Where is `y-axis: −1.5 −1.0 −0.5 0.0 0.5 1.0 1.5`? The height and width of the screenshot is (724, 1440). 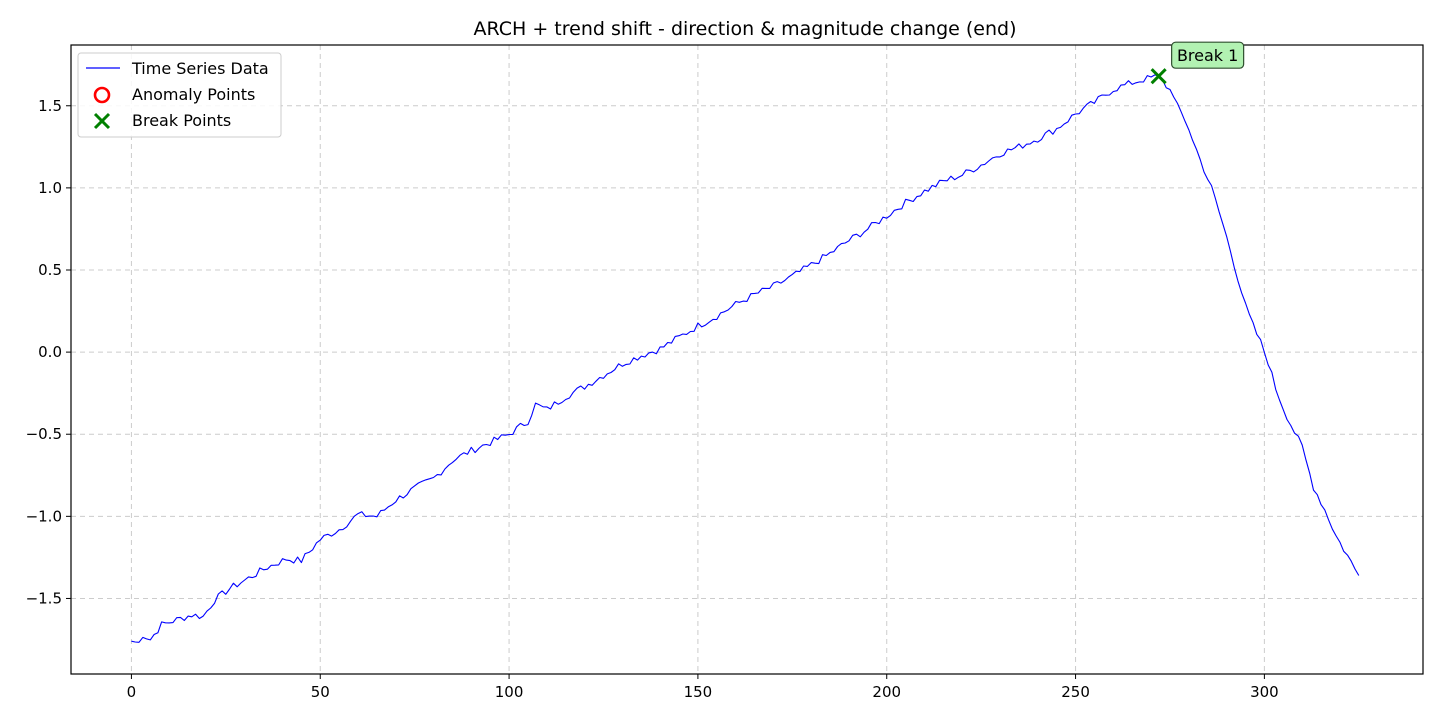 y-axis: −1.5 −1.0 −0.5 0.0 0.5 1.0 1.5 is located at coordinates (48, 352).